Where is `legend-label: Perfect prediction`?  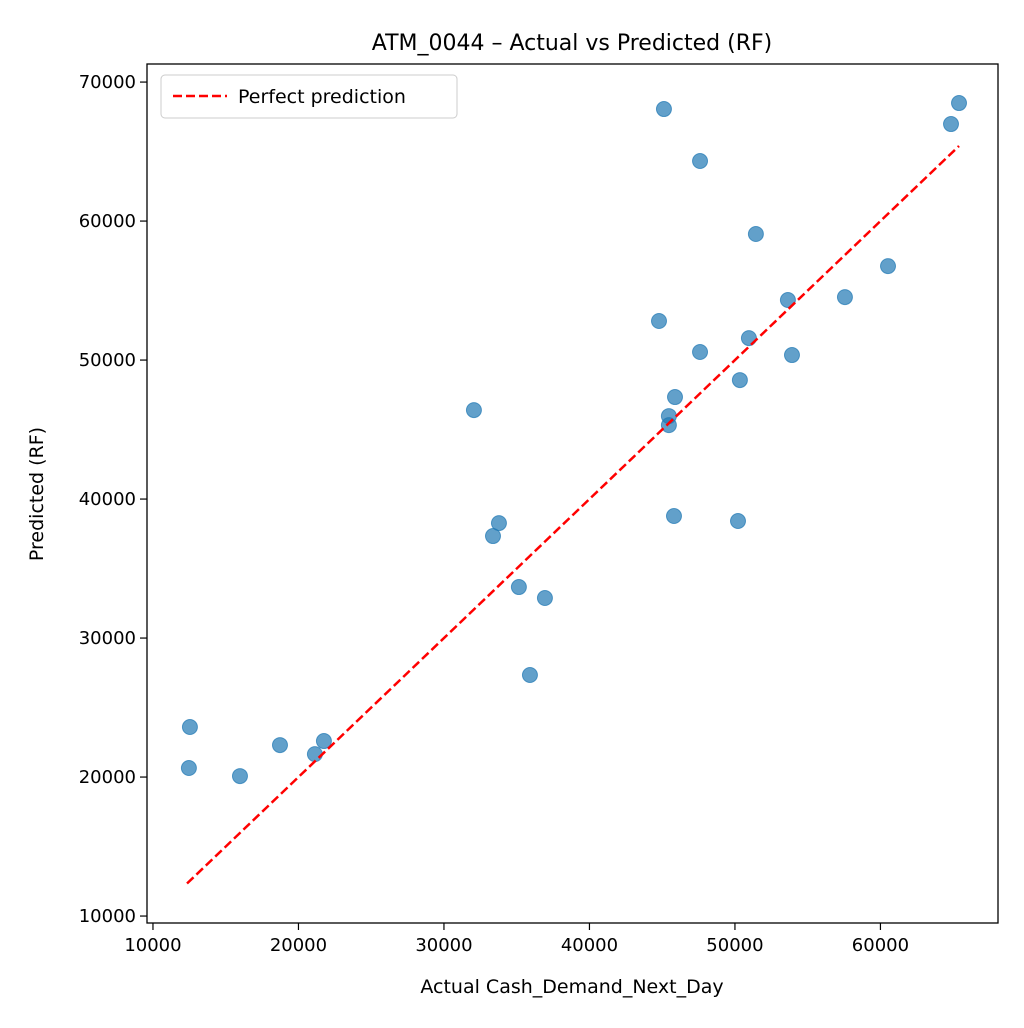
legend-label: Perfect prediction is located at coordinates (322, 97).